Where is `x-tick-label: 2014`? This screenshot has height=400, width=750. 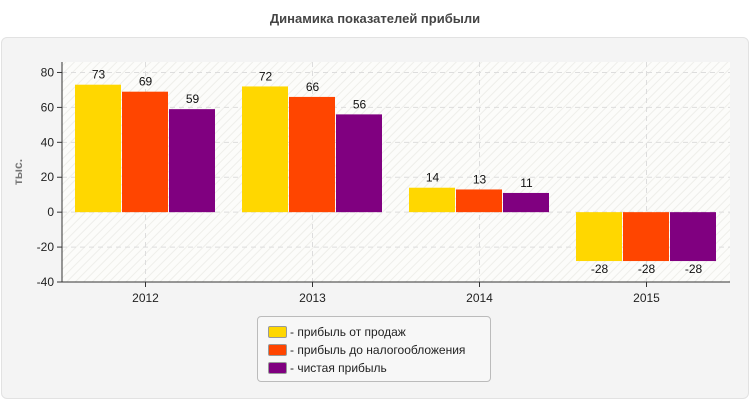
x-tick-label: 2014 is located at coordinates (479, 298).